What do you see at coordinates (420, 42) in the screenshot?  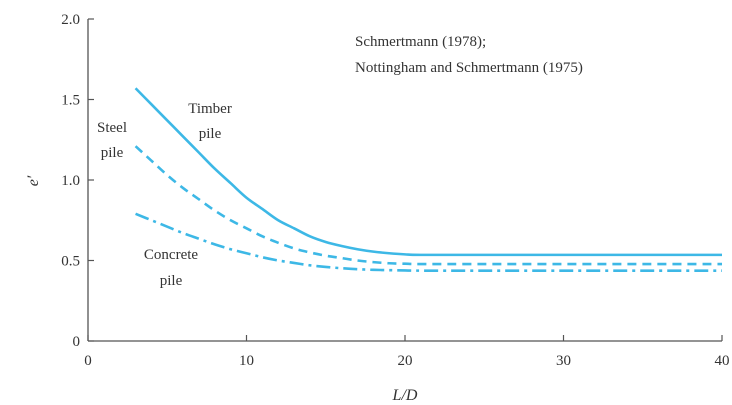 I see `source-line-1: Schmertmann (1978);` at bounding box center [420, 42].